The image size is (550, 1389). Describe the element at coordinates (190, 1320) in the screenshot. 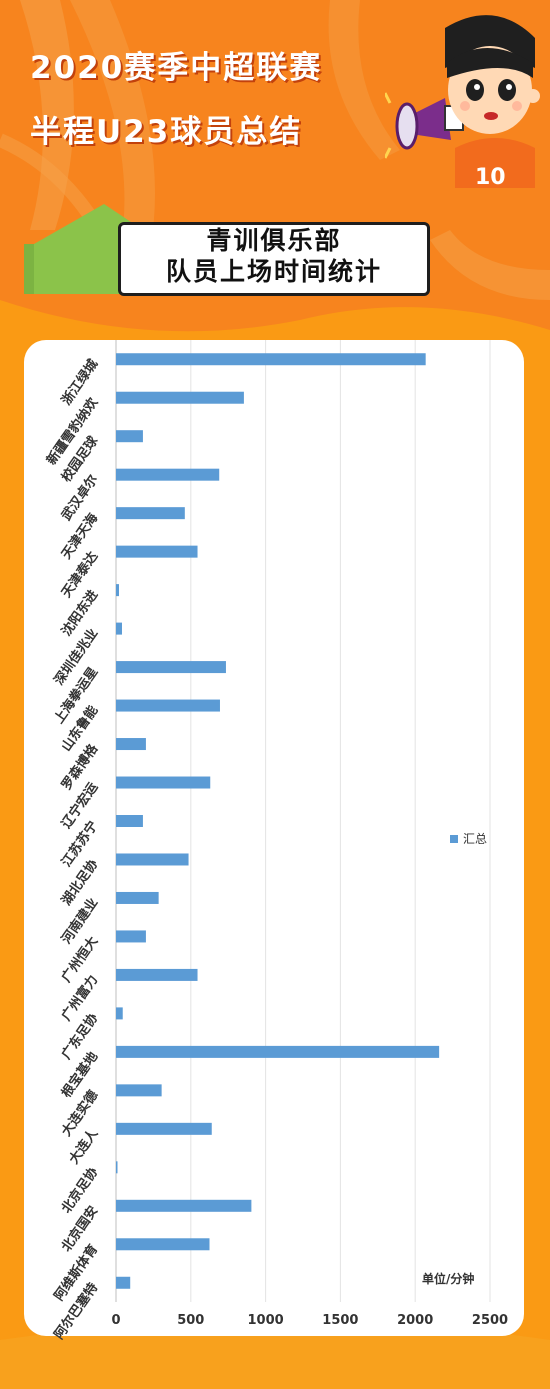

I see `x-tick-label: 500` at that location.